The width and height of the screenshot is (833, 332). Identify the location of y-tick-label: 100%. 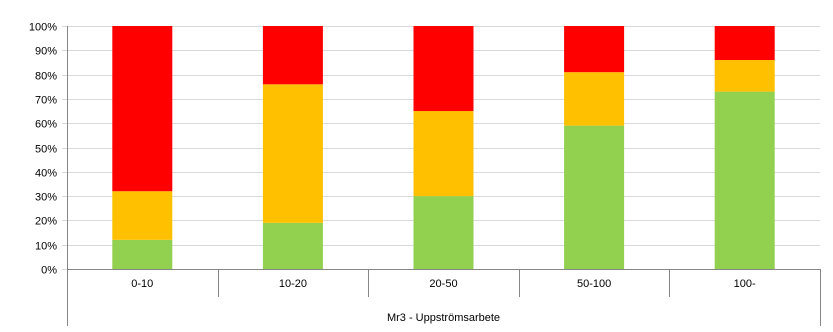
(43, 28).